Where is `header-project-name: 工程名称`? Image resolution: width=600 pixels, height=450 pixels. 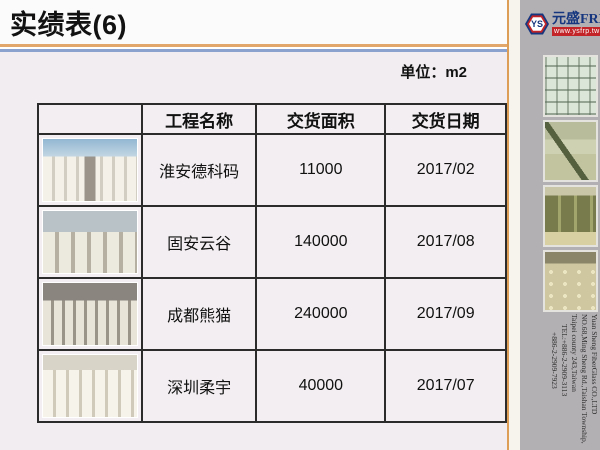
header-project-name: 工程名称 is located at coordinates (199, 119).